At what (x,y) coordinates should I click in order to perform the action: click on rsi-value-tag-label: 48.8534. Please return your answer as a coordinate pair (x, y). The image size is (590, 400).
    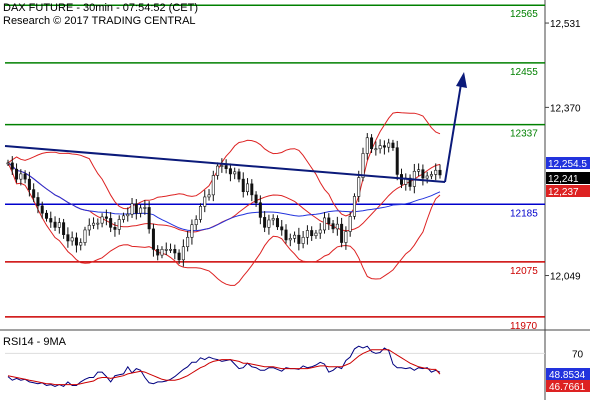
    Looking at the image, I should click on (567, 375).